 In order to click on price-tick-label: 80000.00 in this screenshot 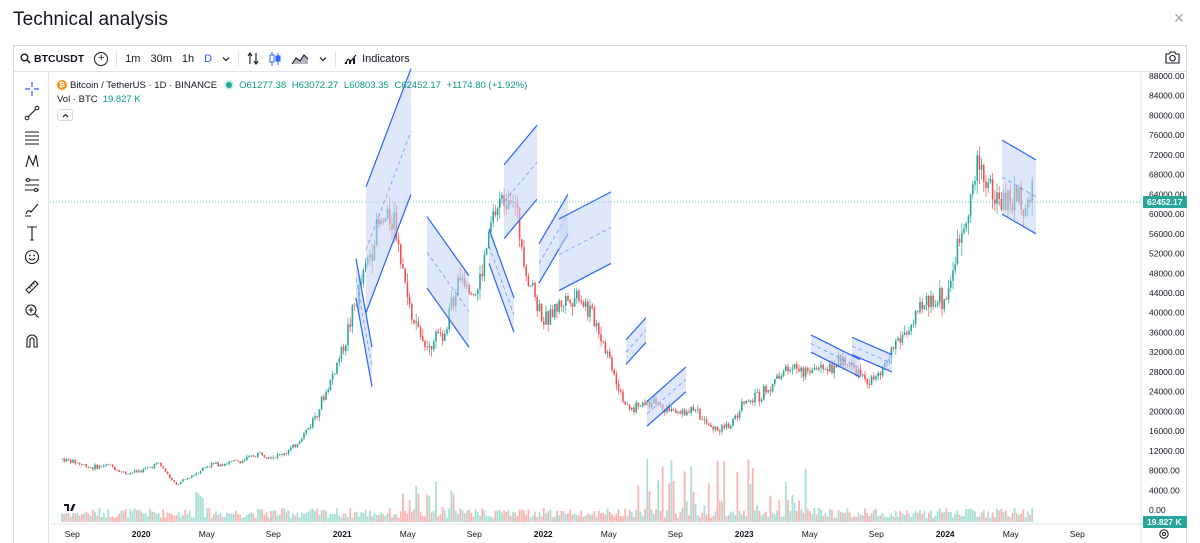, I will do `click(1167, 115)`.